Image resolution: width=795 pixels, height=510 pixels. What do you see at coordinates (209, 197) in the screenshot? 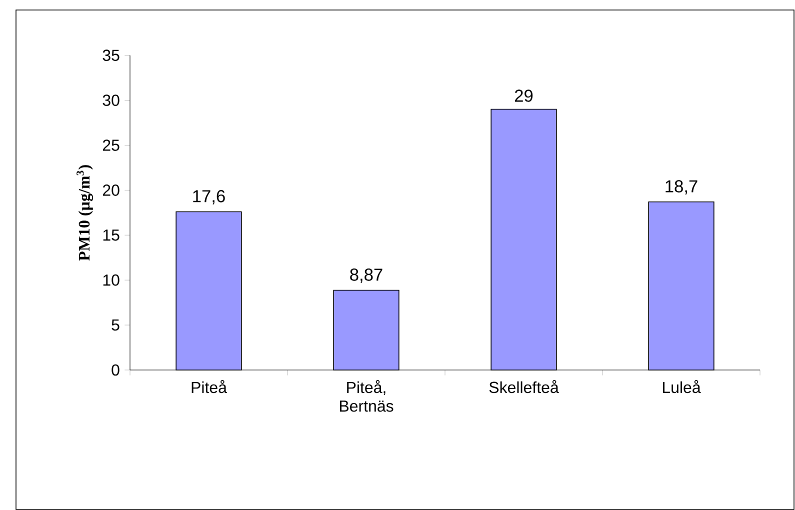
I see `data-label: 17,6` at bounding box center [209, 197].